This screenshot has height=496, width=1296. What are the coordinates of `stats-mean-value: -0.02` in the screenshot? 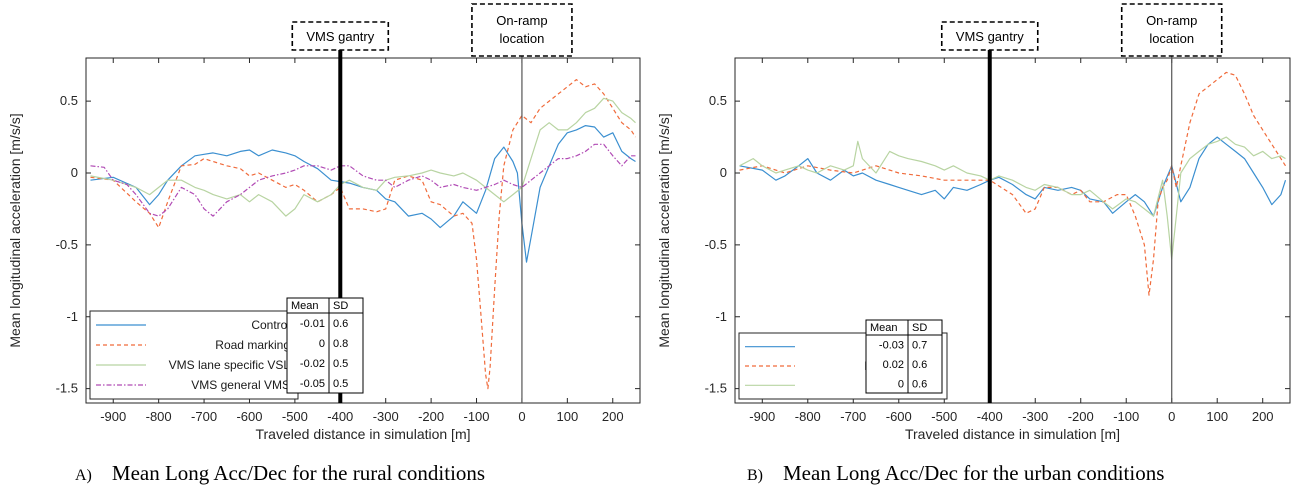 It's located at (312, 364).